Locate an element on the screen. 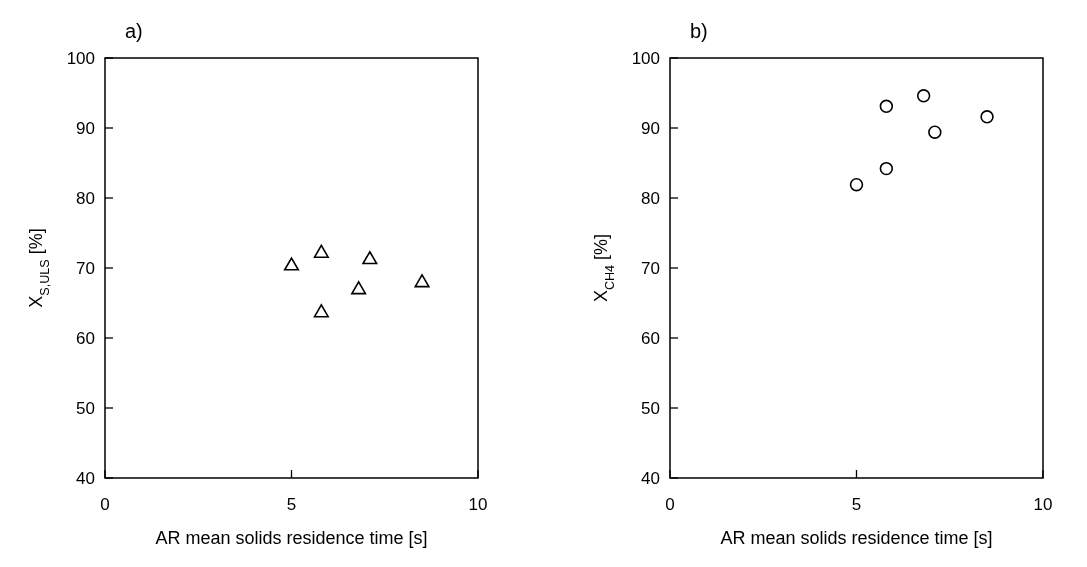 This screenshot has height=567, width=1087. chart-title: b) is located at coordinates (699, 31).